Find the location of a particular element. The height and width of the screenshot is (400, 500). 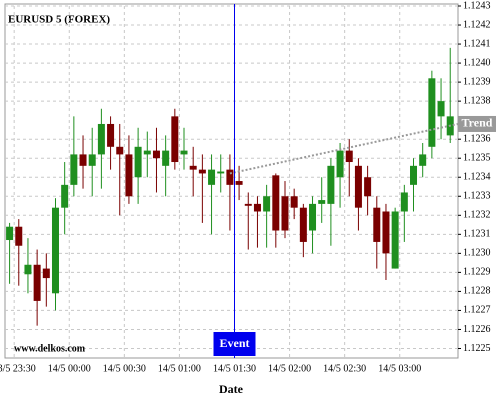

y-tick-label: 1.1235 is located at coordinates (477, 158).